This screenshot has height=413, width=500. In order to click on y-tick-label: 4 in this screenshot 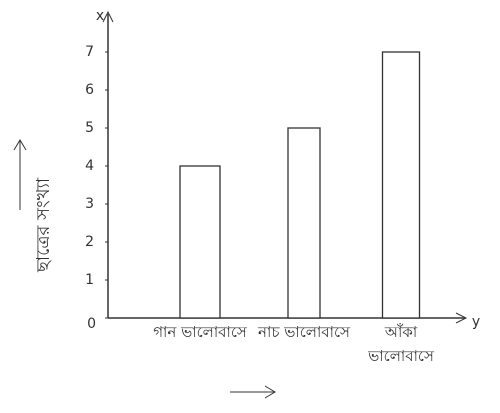, I will do `click(89, 166)`.